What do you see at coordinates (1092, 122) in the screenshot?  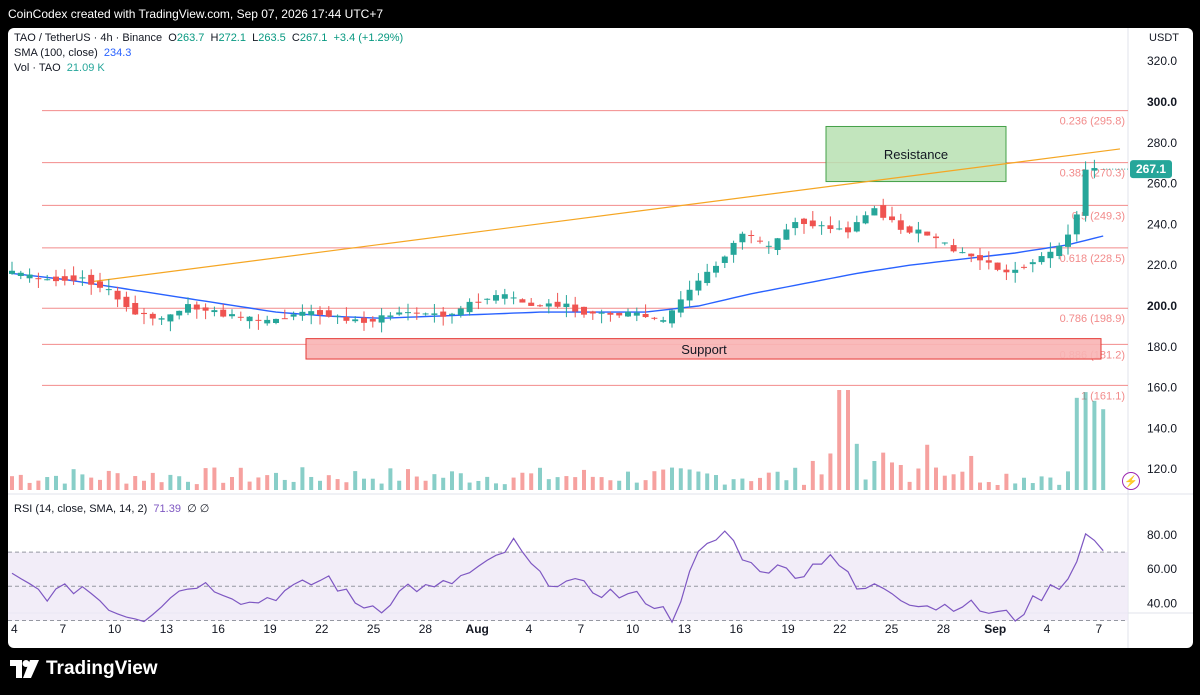 I see `fib-level-label: 0.236 (295.8)` at bounding box center [1092, 122].